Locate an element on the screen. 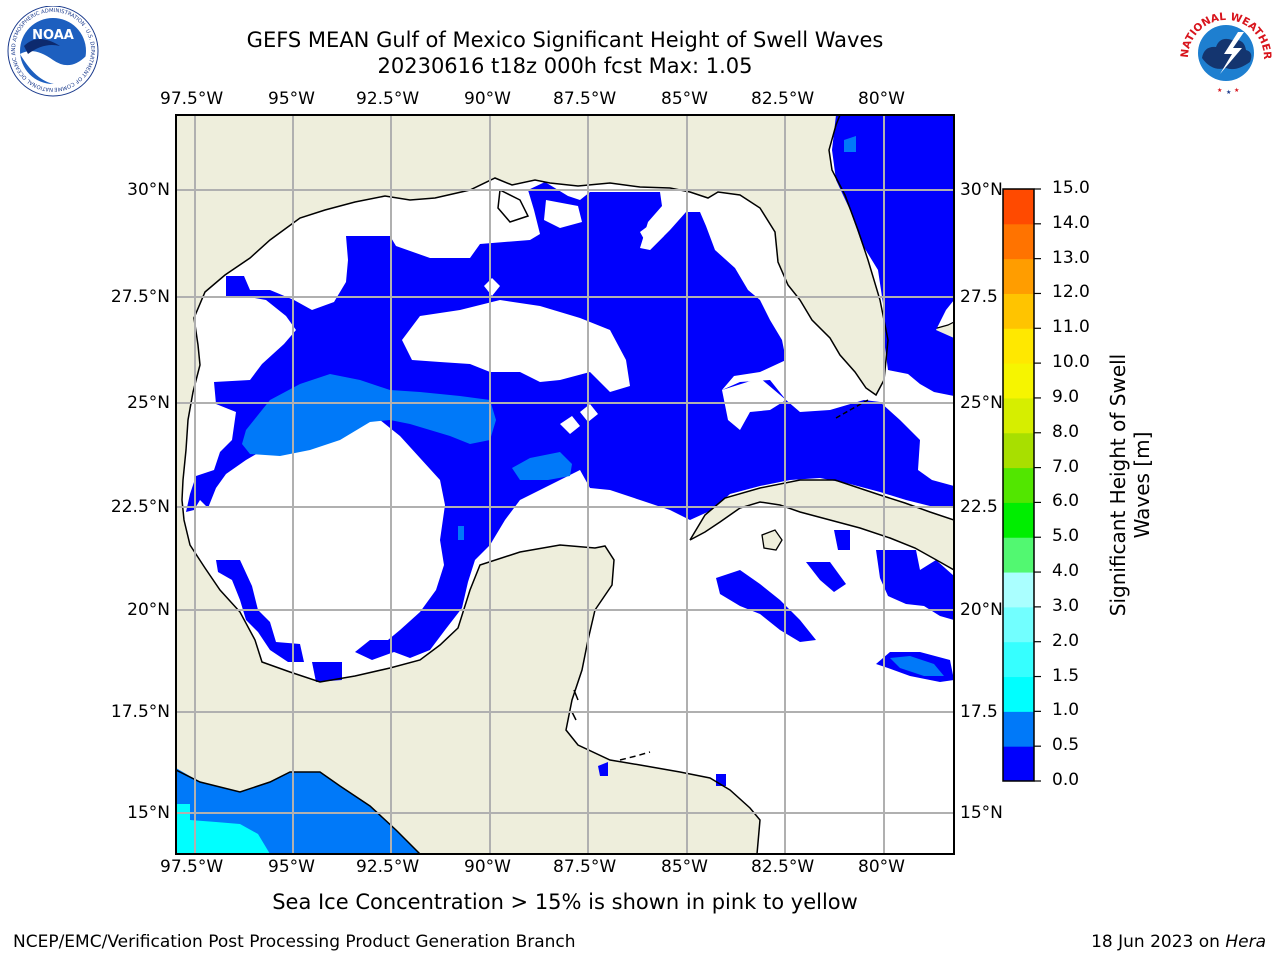  lon-label-bottom: 82.5°W is located at coordinates (783, 867).